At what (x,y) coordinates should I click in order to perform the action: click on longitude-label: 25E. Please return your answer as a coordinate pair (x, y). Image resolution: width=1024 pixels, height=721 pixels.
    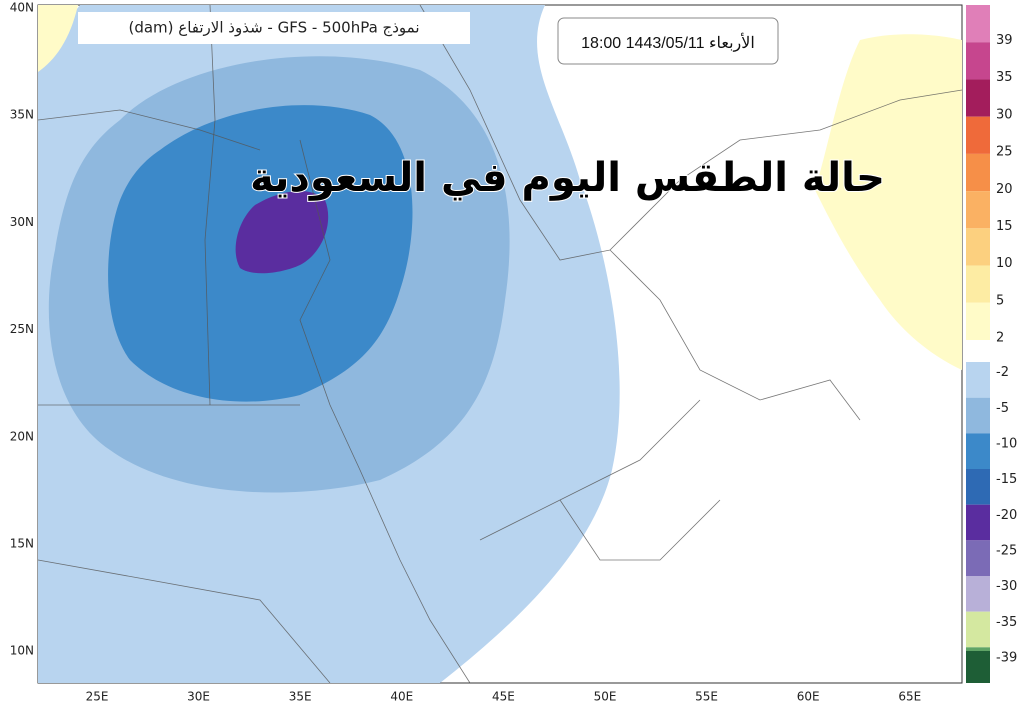
    Looking at the image, I should click on (97, 697).